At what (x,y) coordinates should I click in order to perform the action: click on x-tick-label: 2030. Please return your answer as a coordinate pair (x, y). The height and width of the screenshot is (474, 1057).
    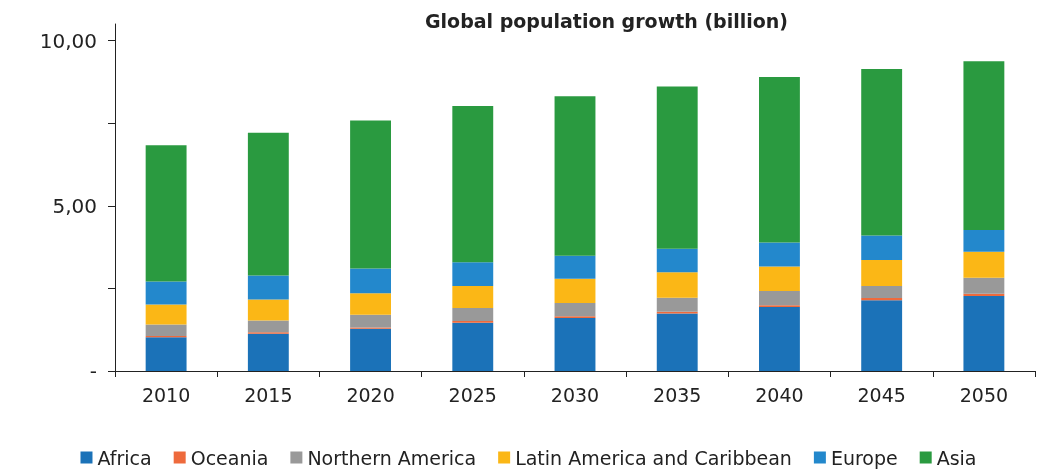
    Looking at the image, I should click on (575, 394).